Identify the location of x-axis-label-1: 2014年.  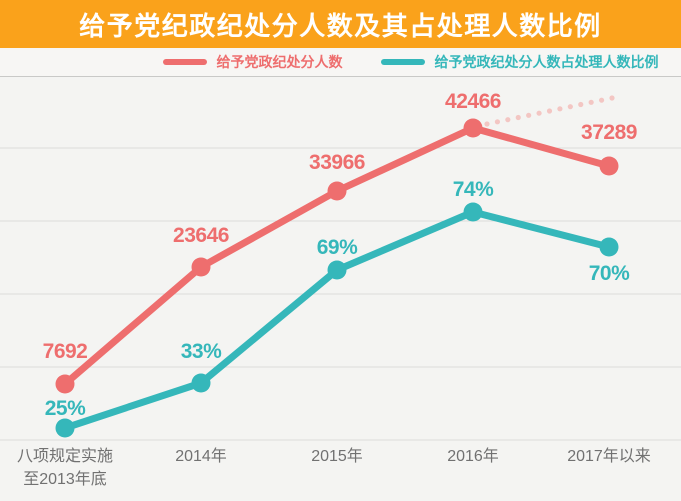
(201, 456).